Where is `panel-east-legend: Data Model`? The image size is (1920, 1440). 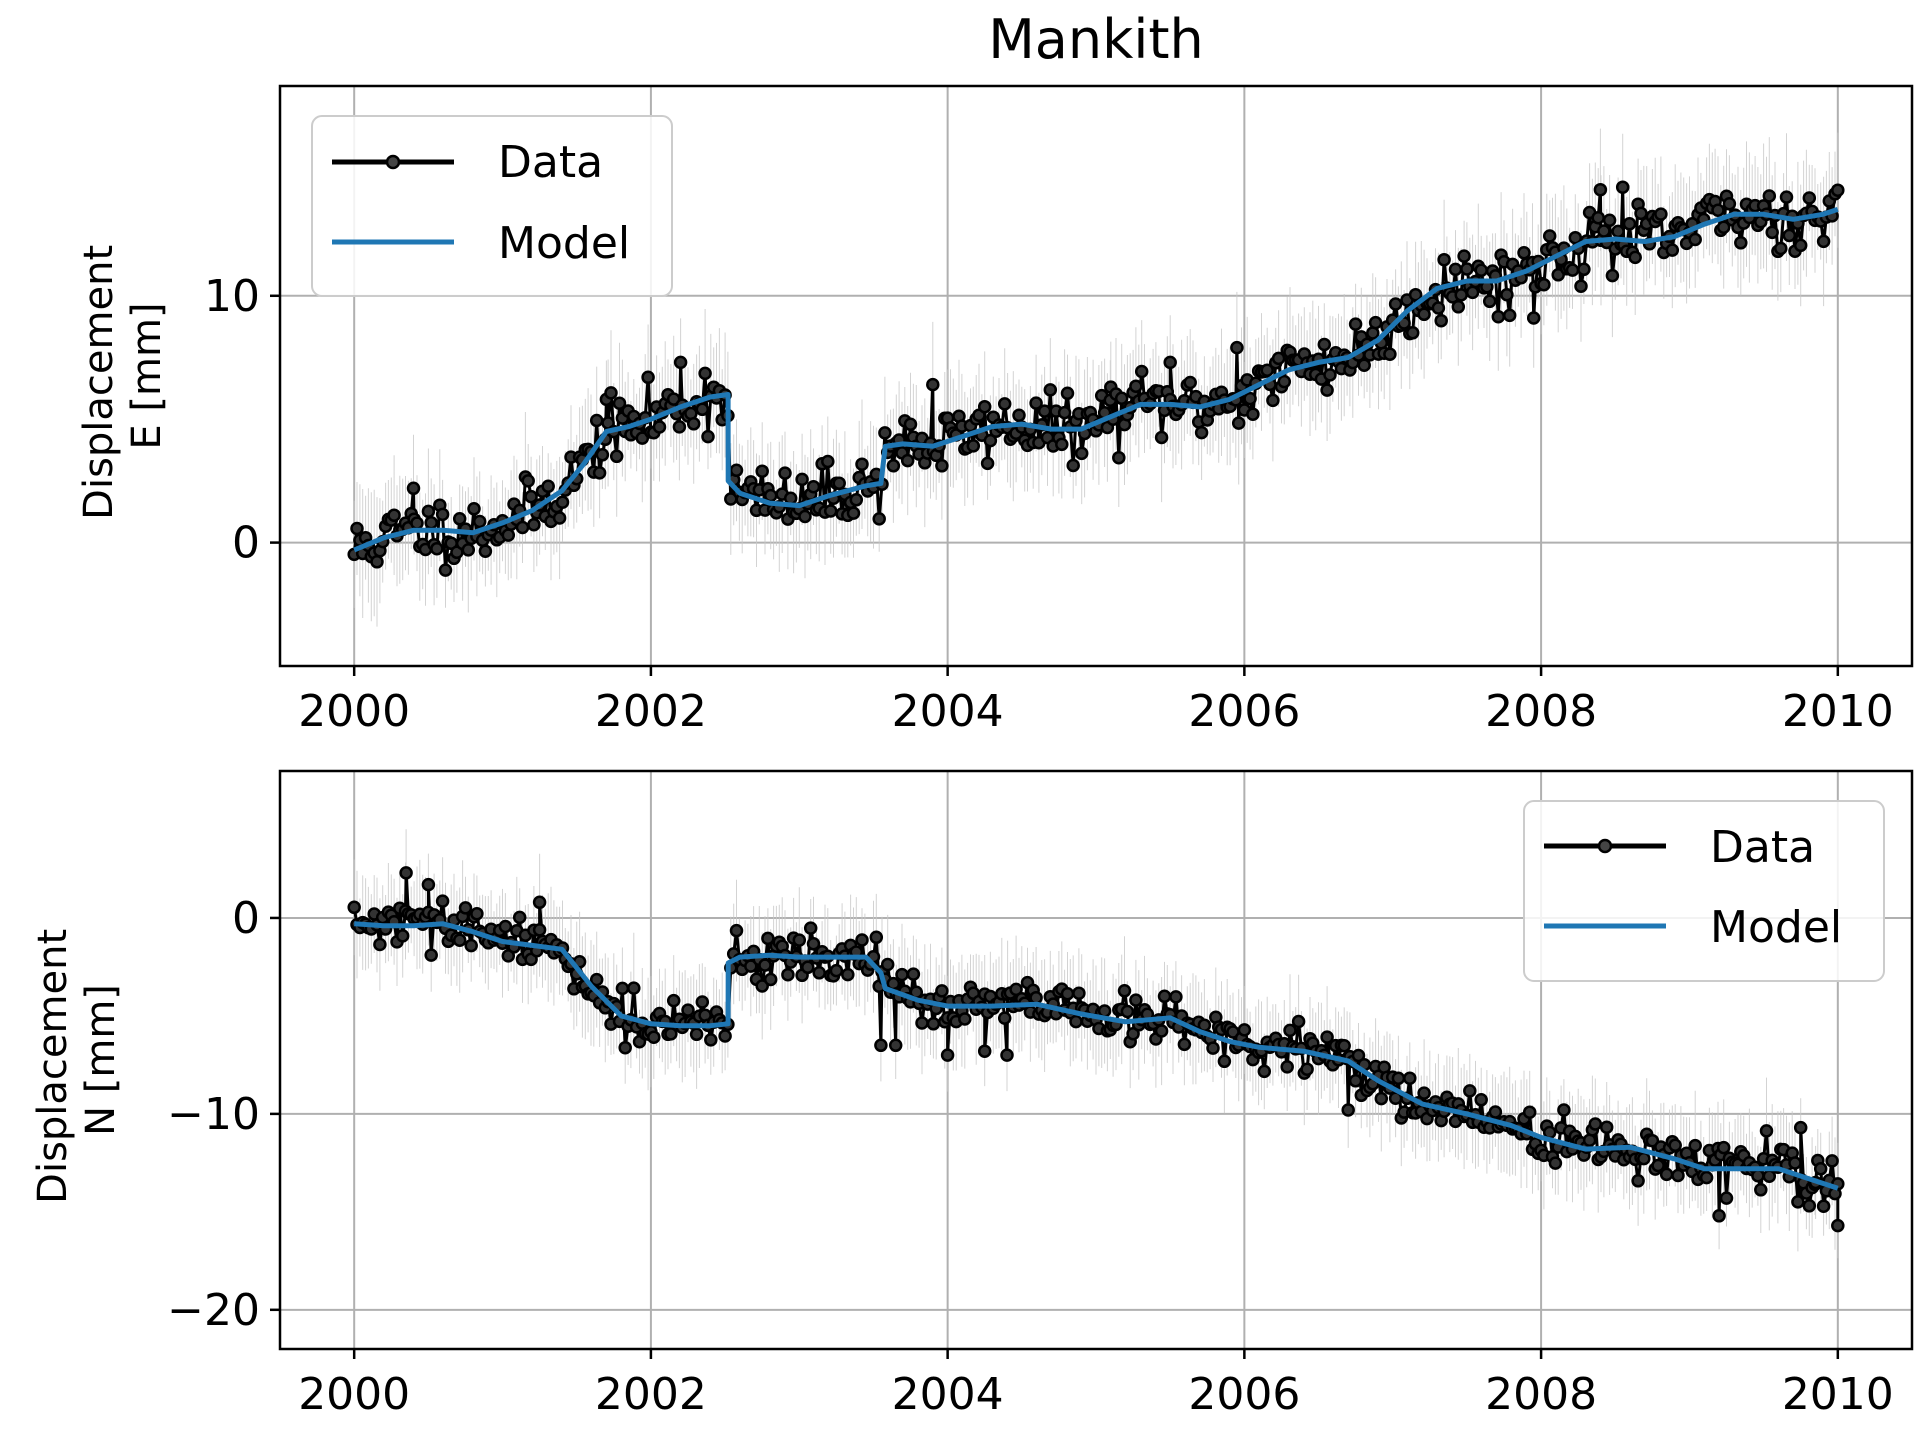 panel-east-legend: Data Model is located at coordinates (492, 206).